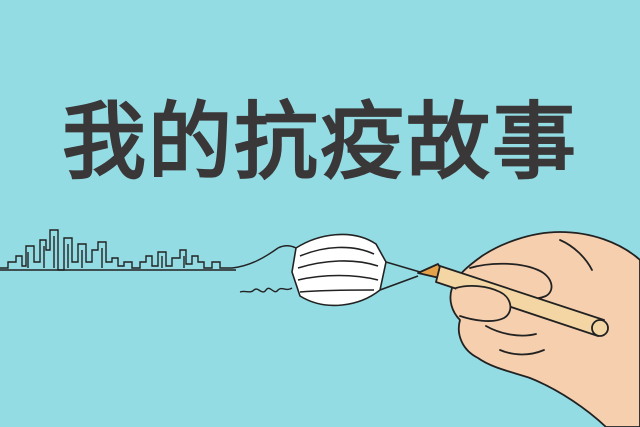 This screenshot has height=427, width=640. Describe the element at coordinates (356, 270) in the screenshot. I see `face-mask-icon` at that location.